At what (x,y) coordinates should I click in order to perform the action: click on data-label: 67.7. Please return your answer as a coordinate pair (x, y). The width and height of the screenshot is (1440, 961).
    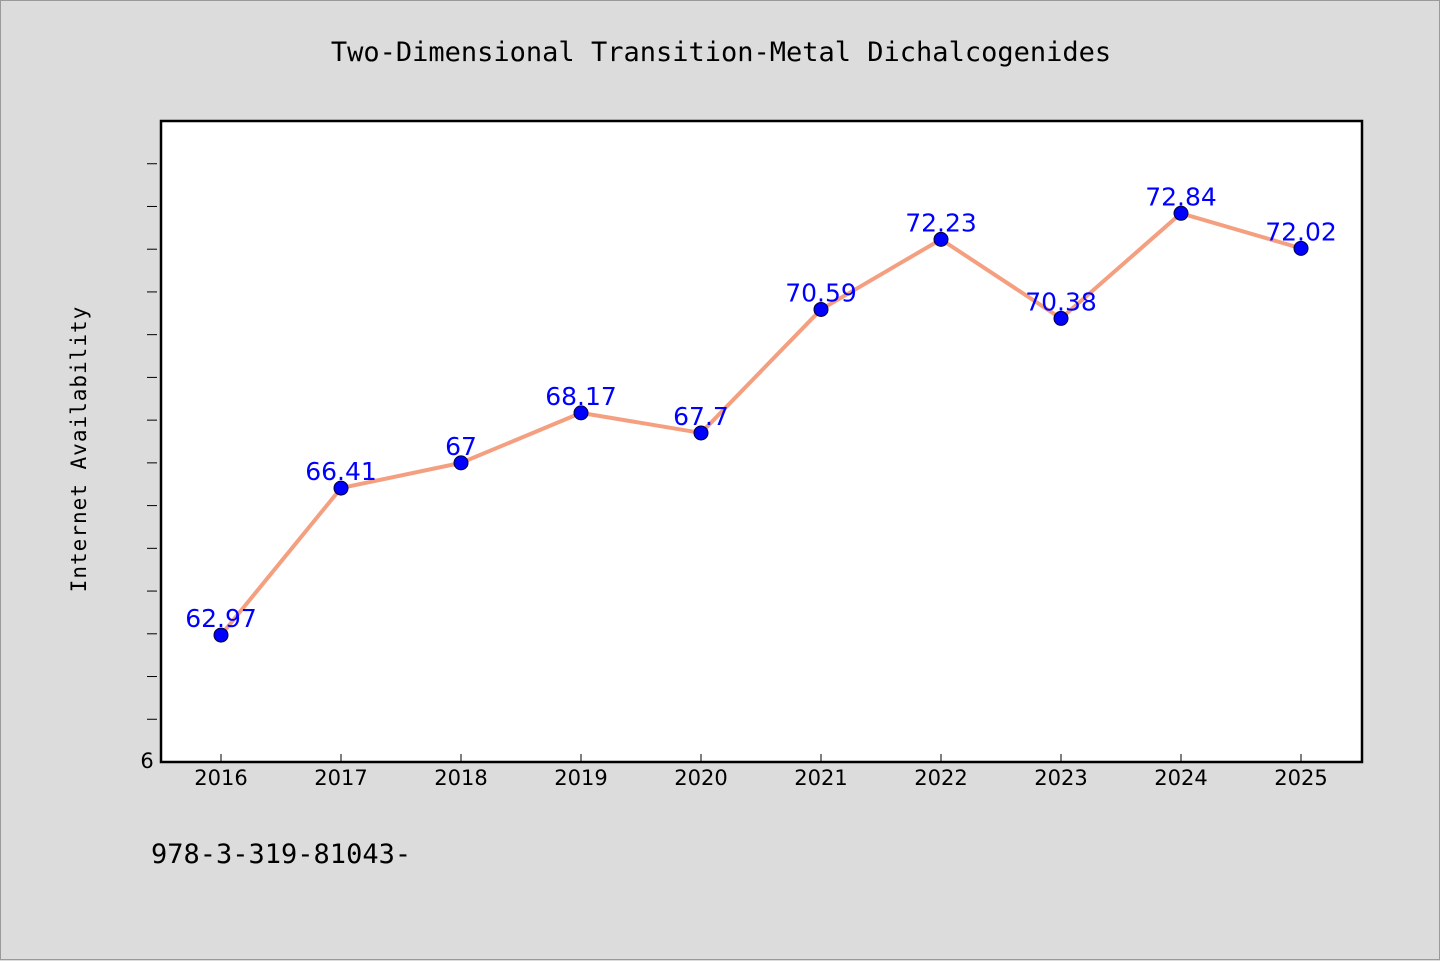
    Looking at the image, I should click on (701, 416).